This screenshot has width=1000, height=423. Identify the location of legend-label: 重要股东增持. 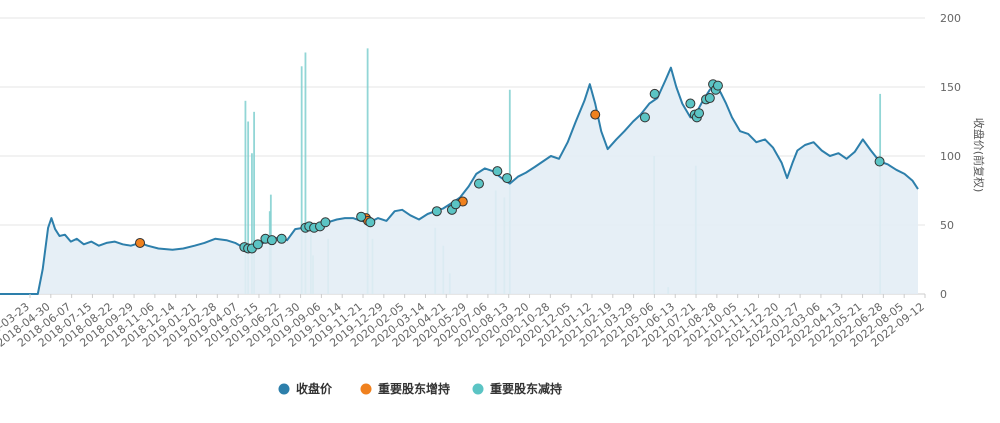
(414, 388).